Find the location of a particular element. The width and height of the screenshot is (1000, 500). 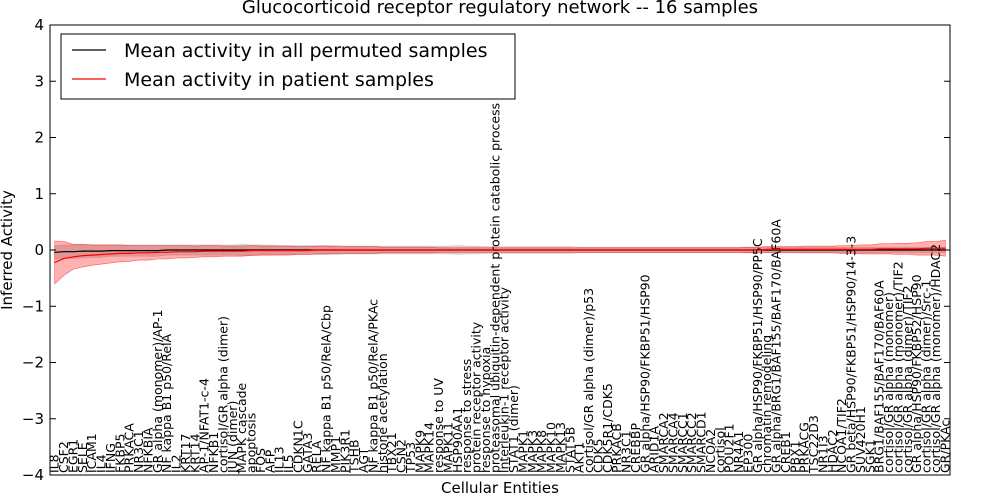

category-label: histone acetylation is located at coordinates (382, 413).